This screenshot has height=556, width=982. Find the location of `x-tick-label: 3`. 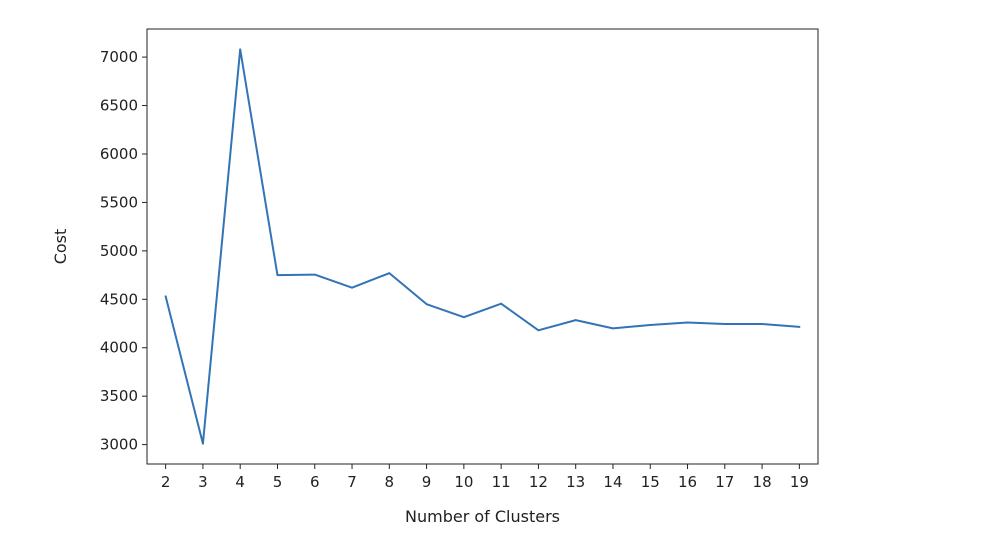

x-tick-label: 3 is located at coordinates (203, 482).